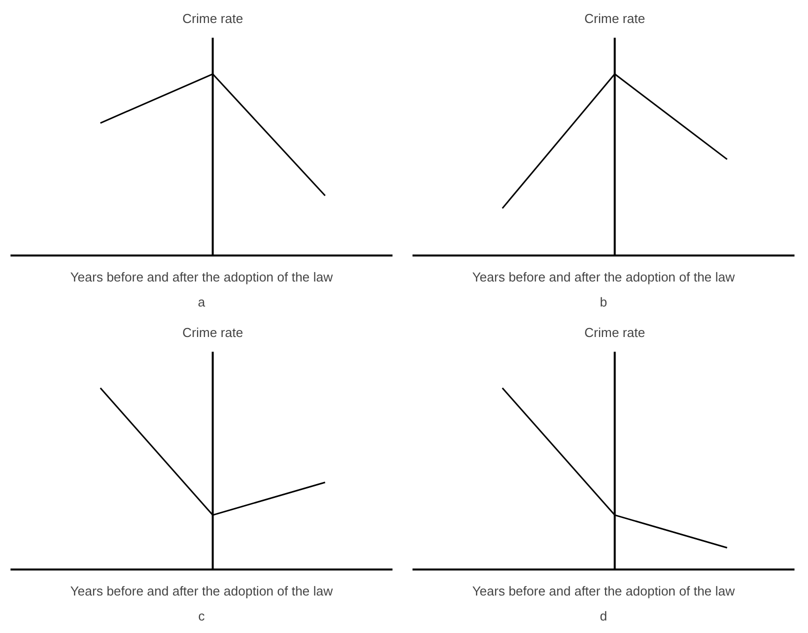  What do you see at coordinates (202, 302) in the screenshot?
I see `text: a` at bounding box center [202, 302].